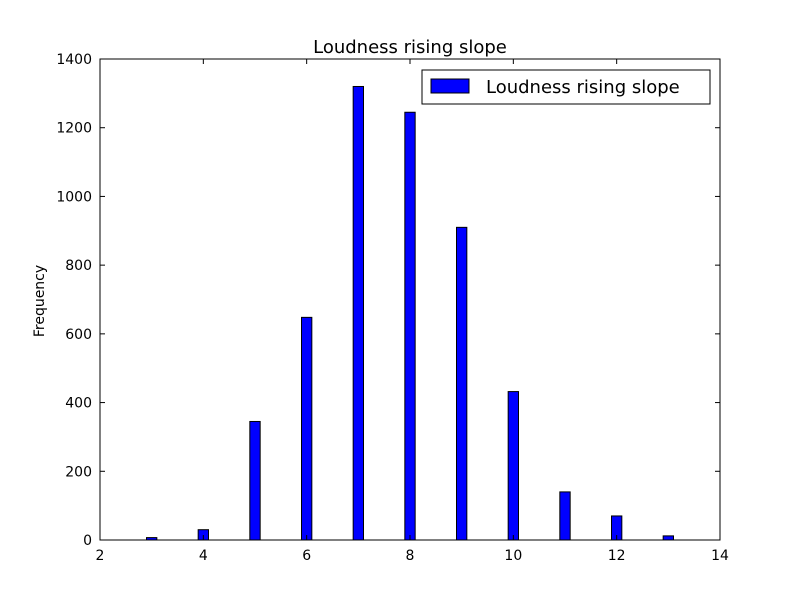 Image resolution: width=800 pixels, height=604 pixels. What do you see at coordinates (74, 60) in the screenshot?
I see `y-tick-label: 1400` at bounding box center [74, 60].